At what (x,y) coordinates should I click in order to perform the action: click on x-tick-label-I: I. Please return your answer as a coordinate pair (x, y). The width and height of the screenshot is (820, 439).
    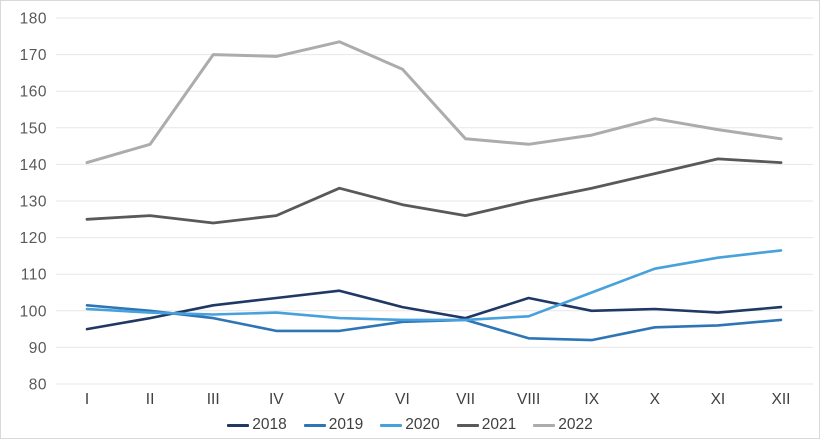
    Looking at the image, I should click on (87, 399).